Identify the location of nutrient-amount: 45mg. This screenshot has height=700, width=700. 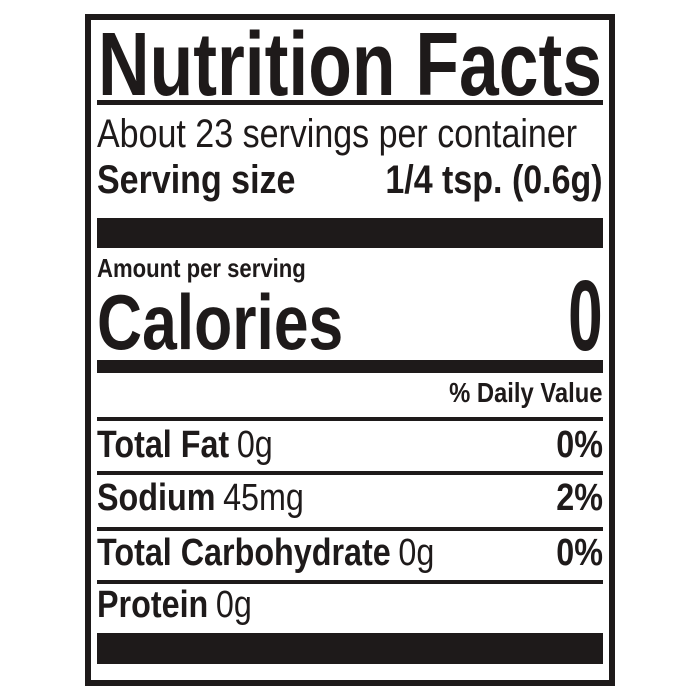
(263, 498).